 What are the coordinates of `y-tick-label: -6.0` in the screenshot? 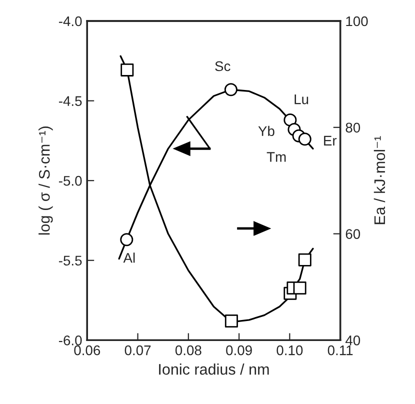 It's located at (70, 341).